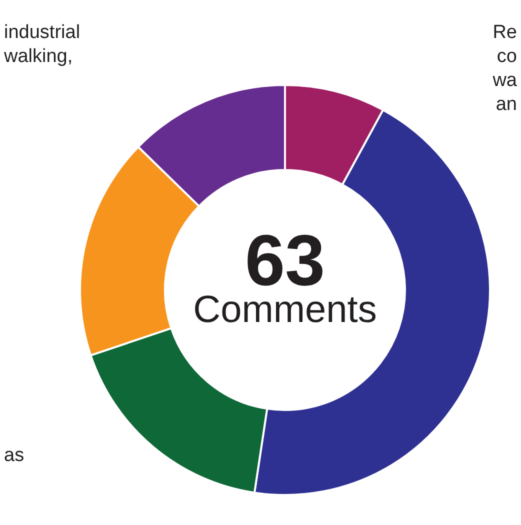 The width and height of the screenshot is (521, 525). Describe the element at coordinates (38, 56) in the screenshot. I see `text: walking,` at that location.